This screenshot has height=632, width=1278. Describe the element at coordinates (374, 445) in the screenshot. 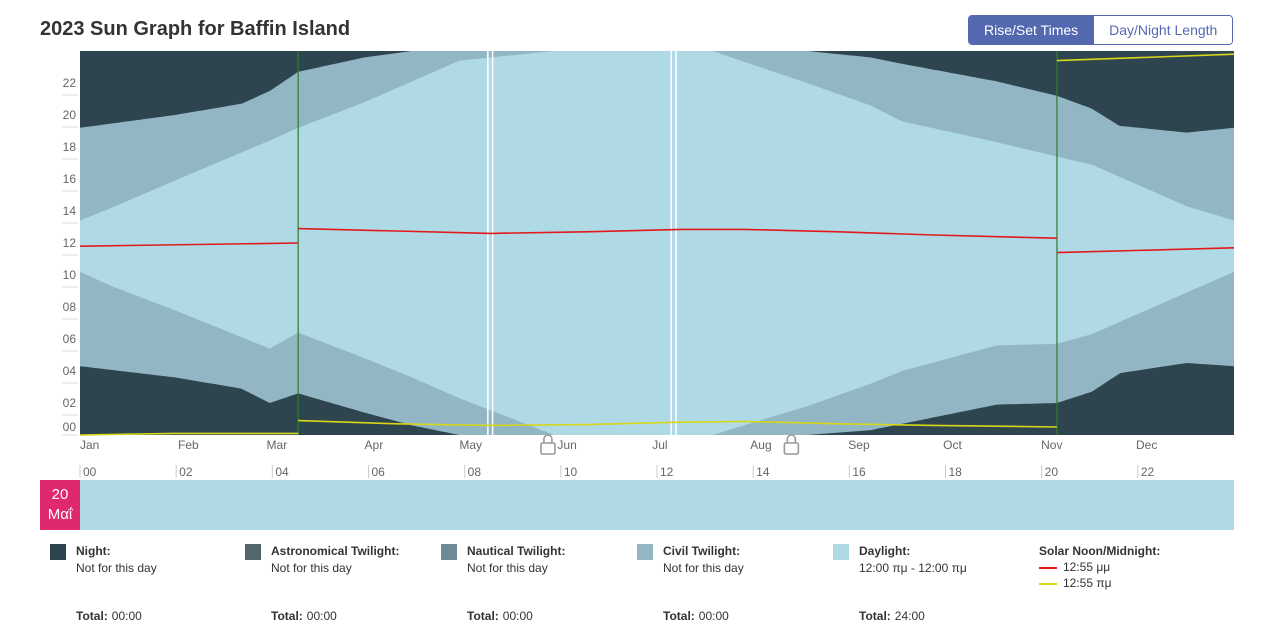

I see `month-label-apr: Apr` at that location.